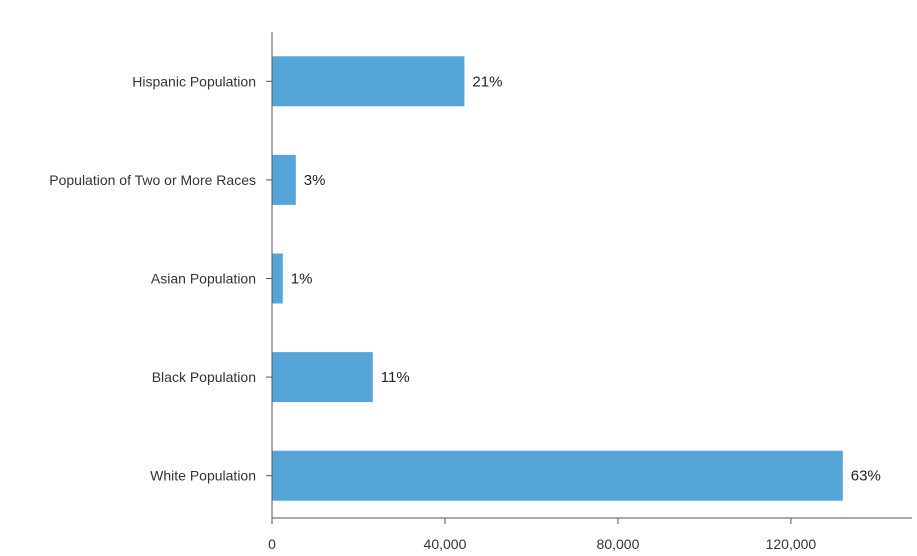  Describe the element at coordinates (203, 279) in the screenshot. I see `category-label: Asian Population` at that location.